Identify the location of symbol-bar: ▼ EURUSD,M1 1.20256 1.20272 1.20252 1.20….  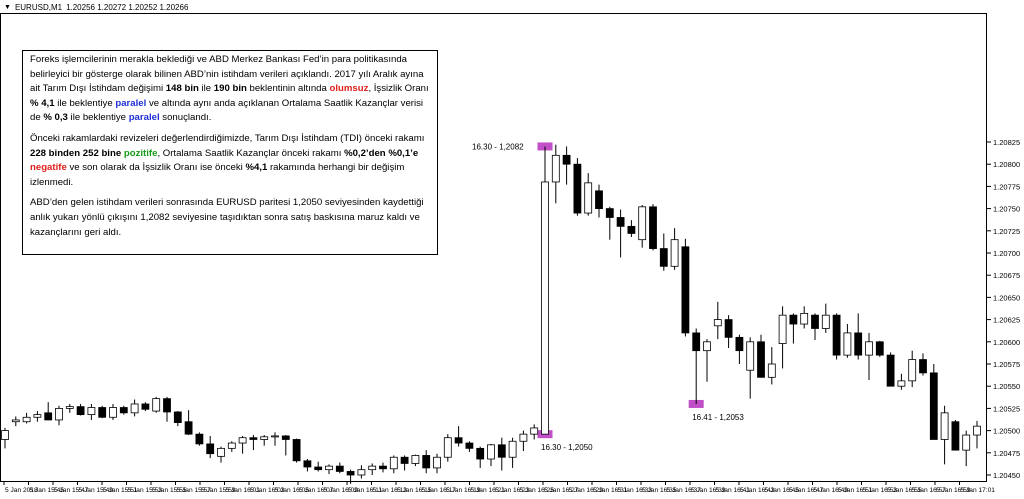
(96, 7).